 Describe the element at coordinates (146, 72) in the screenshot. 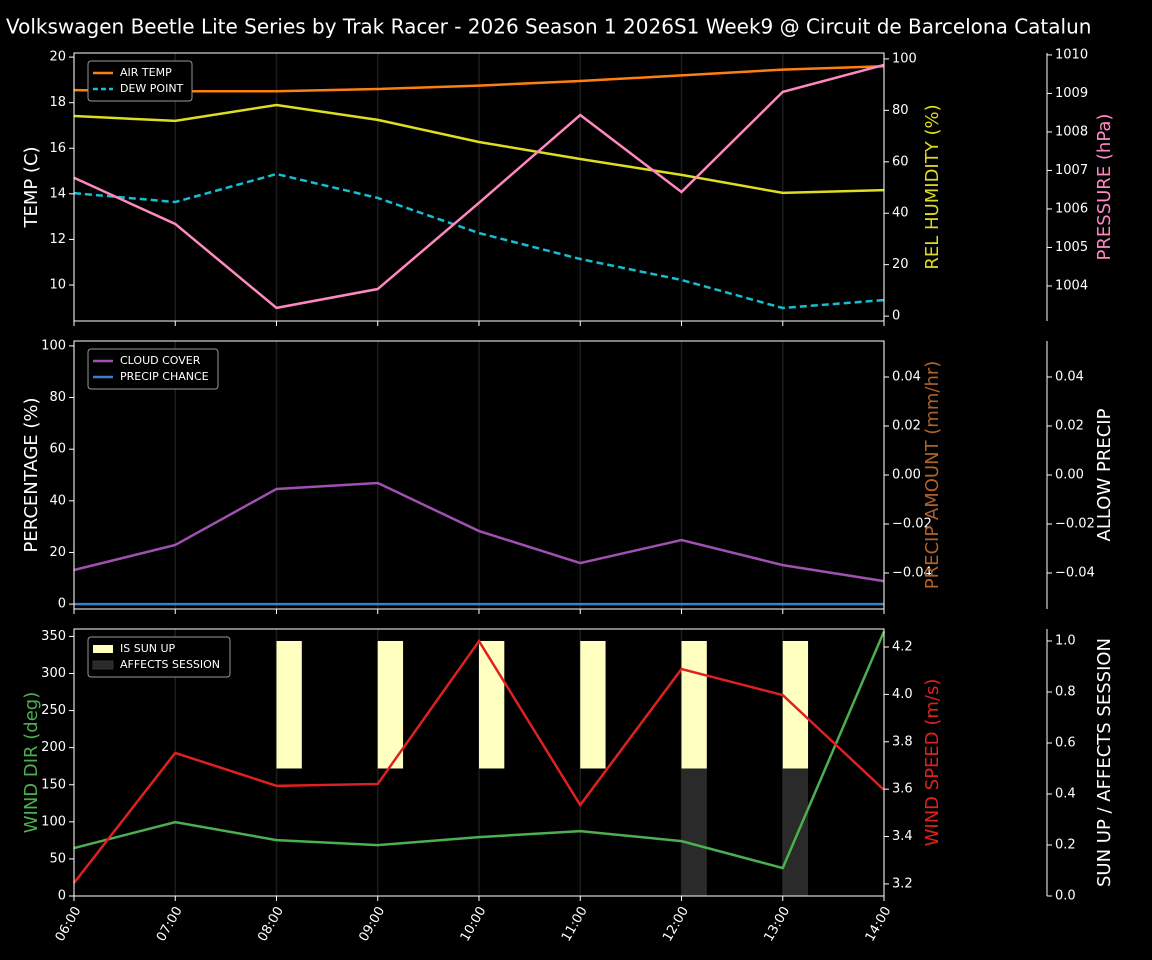

I see `legend-label: AIR TEMP` at that location.